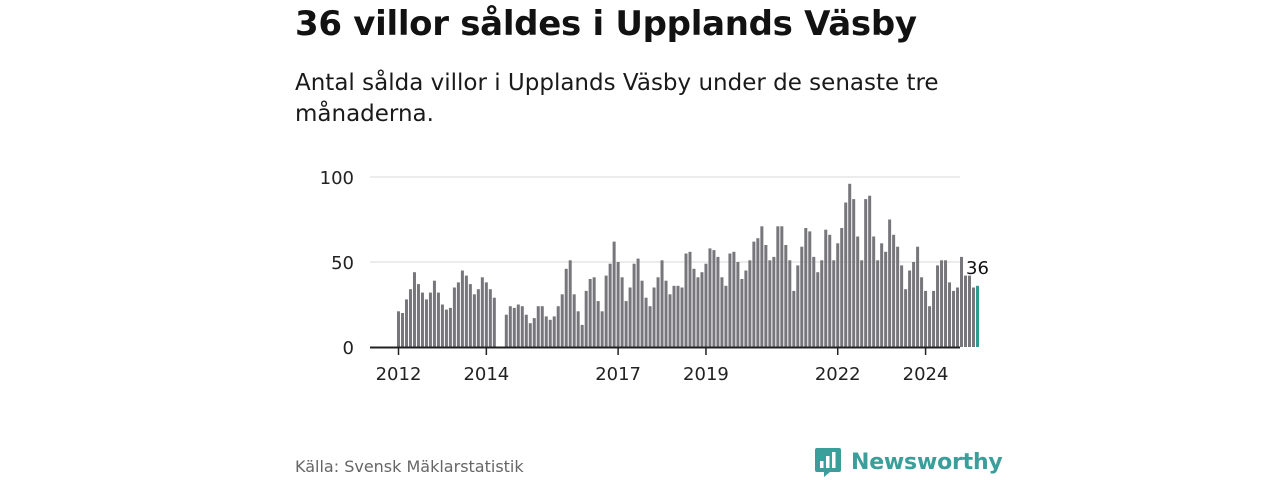  What do you see at coordinates (342, 263) in the screenshot?
I see `y-tick-label: 50` at bounding box center [342, 263].